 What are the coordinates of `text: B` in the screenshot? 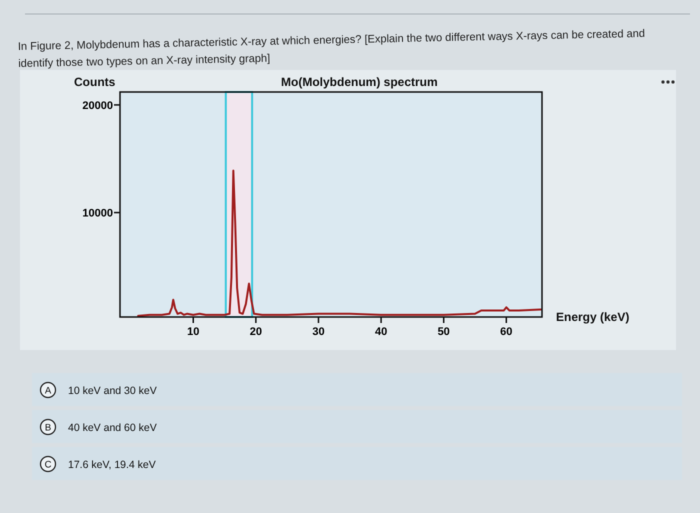 It's located at (48, 428).